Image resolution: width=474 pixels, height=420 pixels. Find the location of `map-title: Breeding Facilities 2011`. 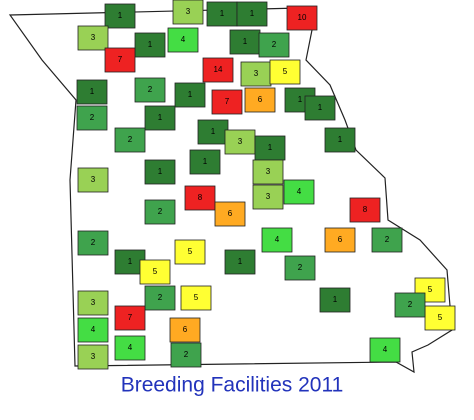

map-title: Breeding Facilities 2011 is located at coordinates (232, 385).